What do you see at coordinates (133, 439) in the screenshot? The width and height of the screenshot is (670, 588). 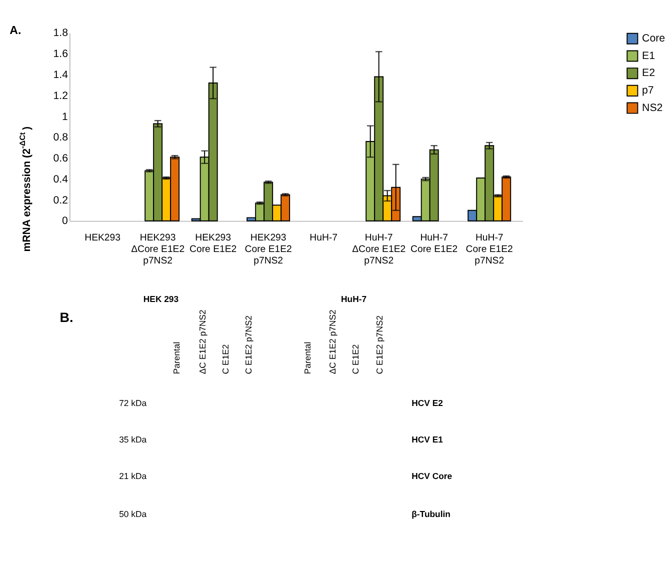 I see `text: 35 kDa` at bounding box center [133, 439].